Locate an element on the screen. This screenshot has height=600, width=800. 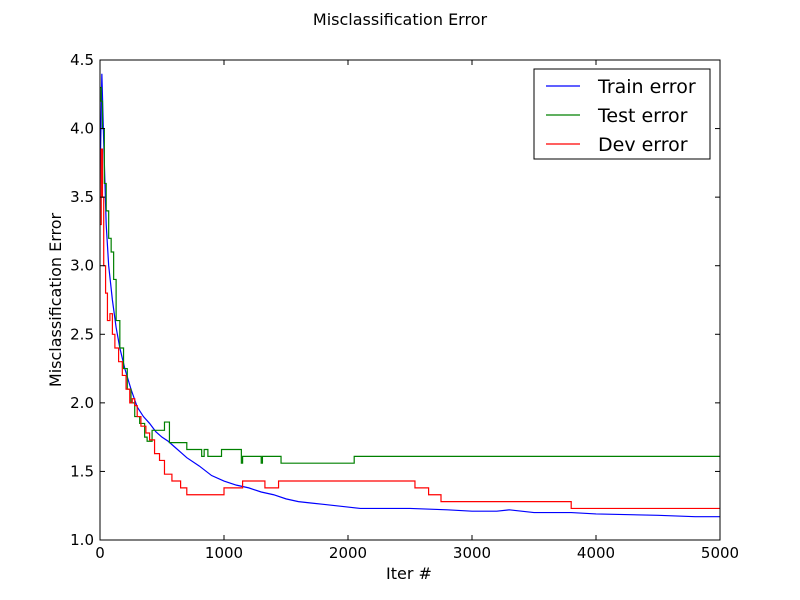
y-tick-label: 1.5 is located at coordinates (82, 471).